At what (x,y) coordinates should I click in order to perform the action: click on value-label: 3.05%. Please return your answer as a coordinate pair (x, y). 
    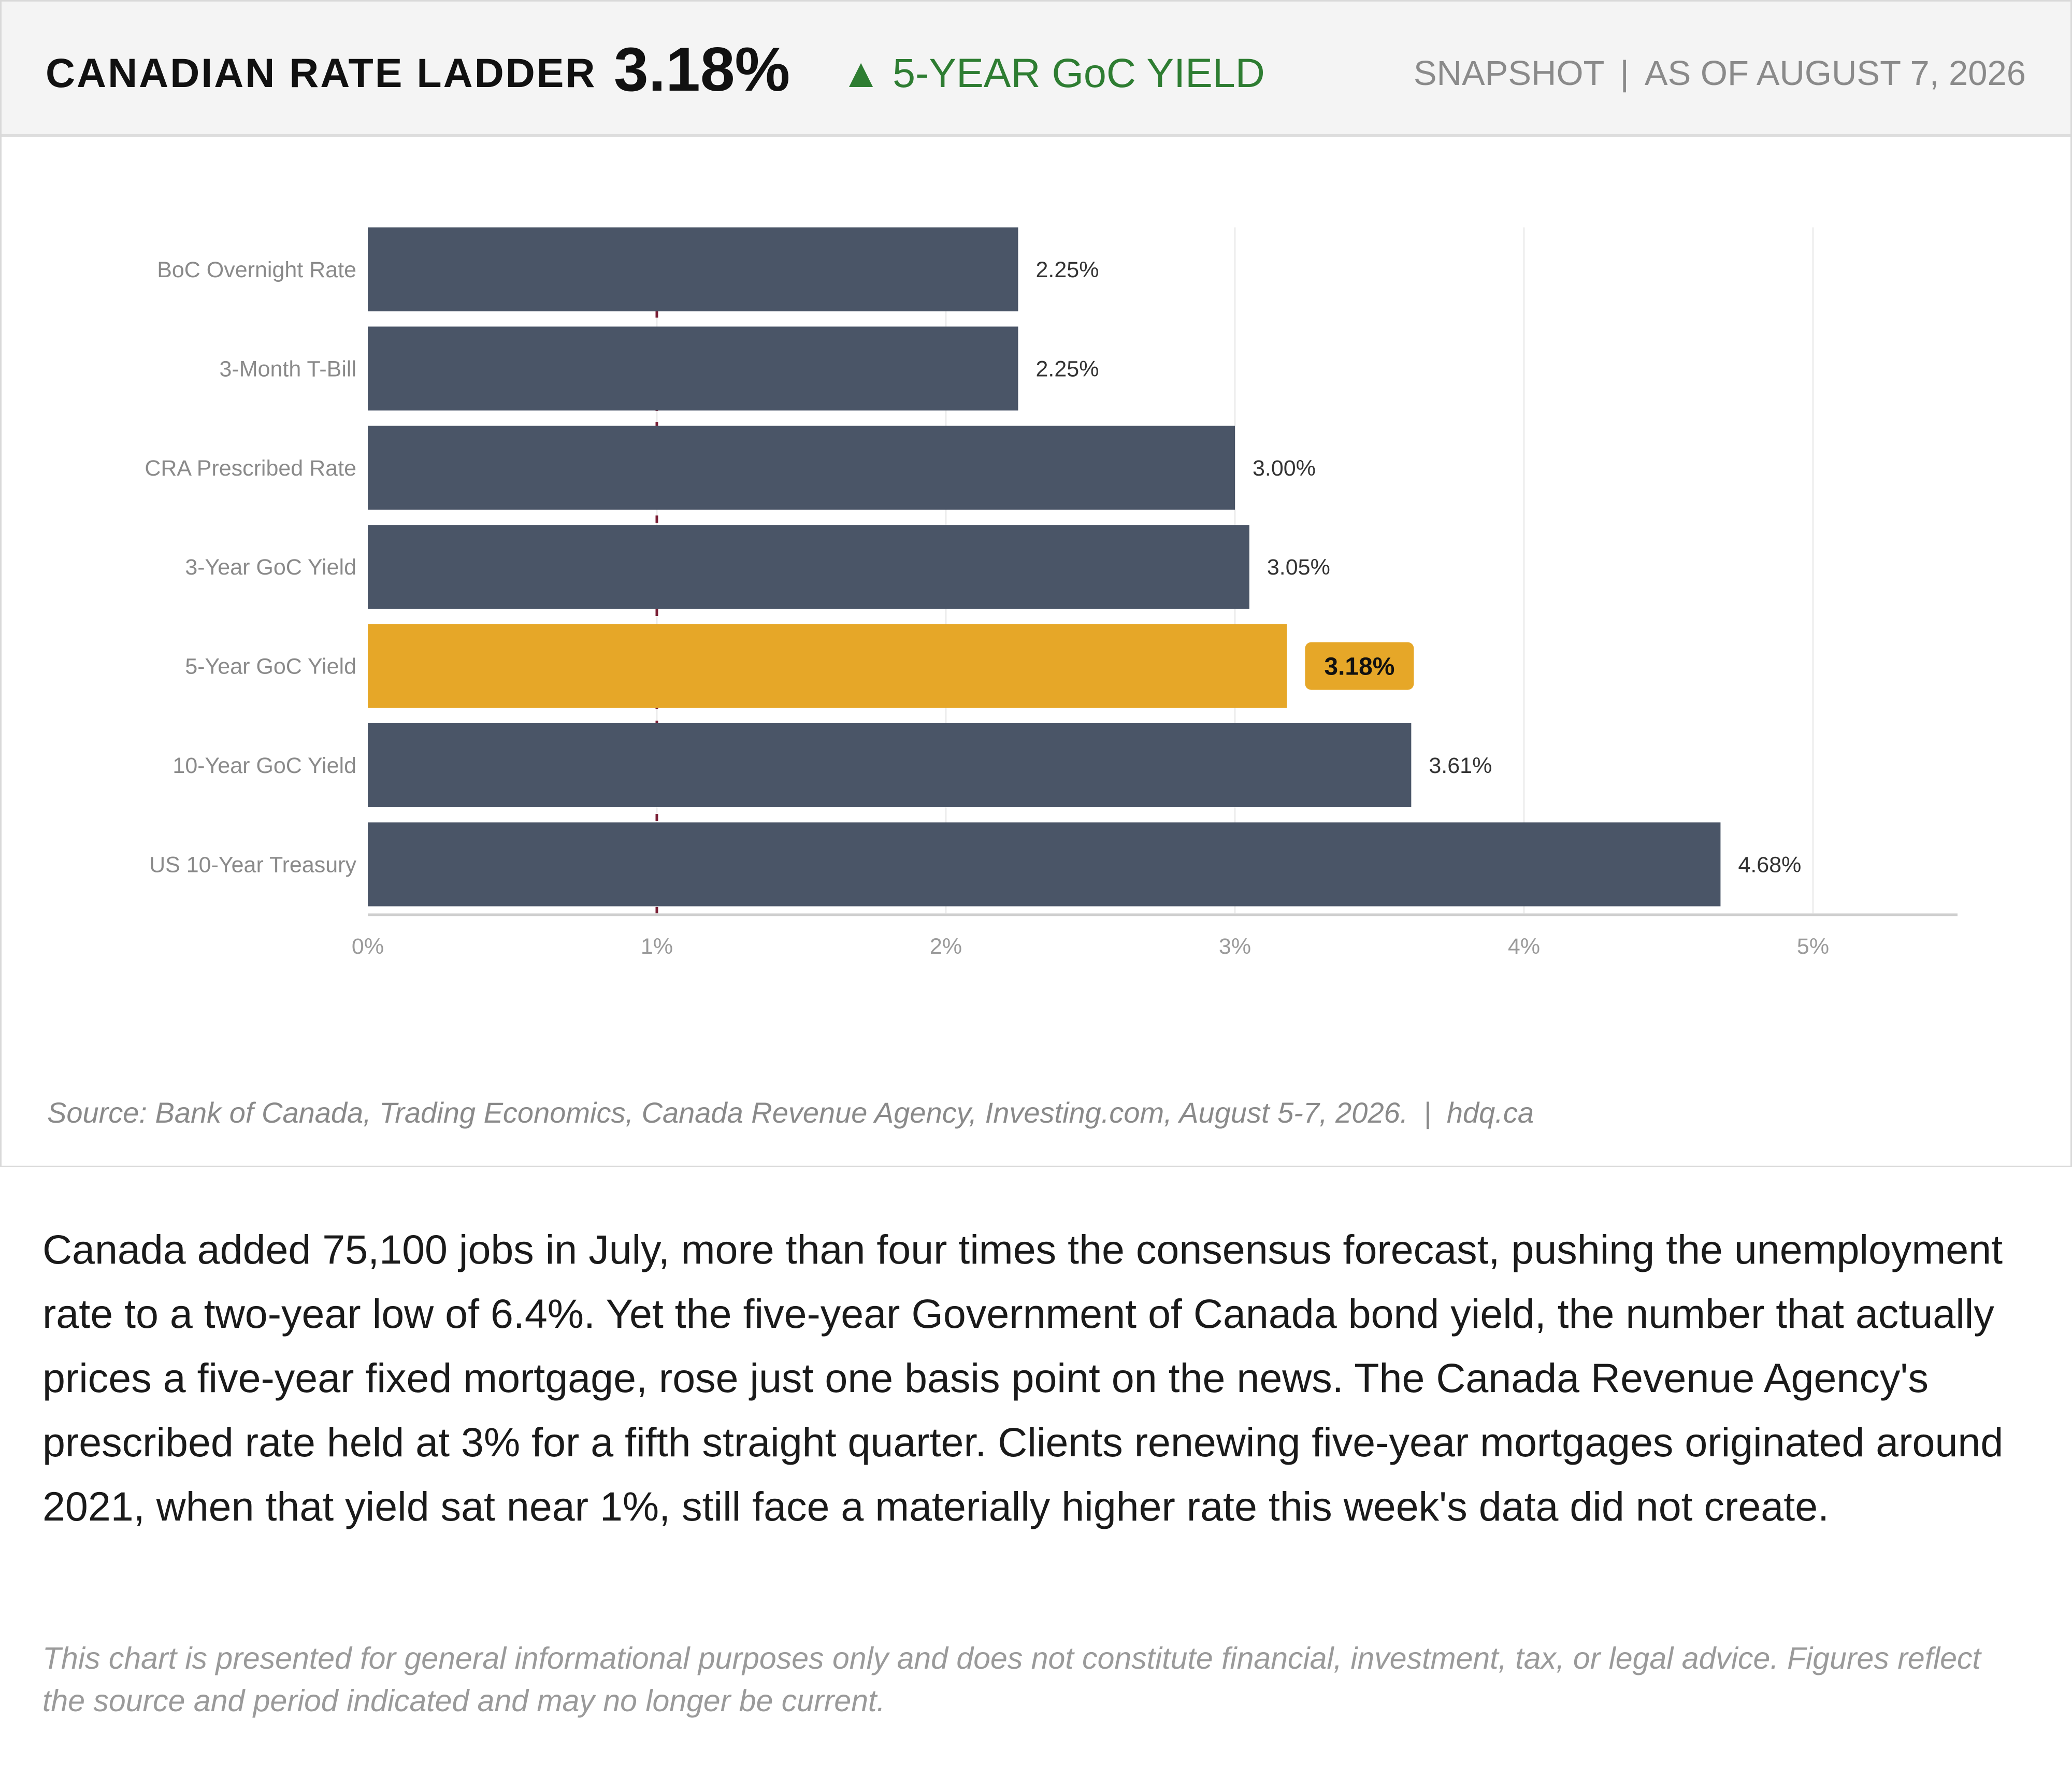
    Looking at the image, I should click on (1298, 567).